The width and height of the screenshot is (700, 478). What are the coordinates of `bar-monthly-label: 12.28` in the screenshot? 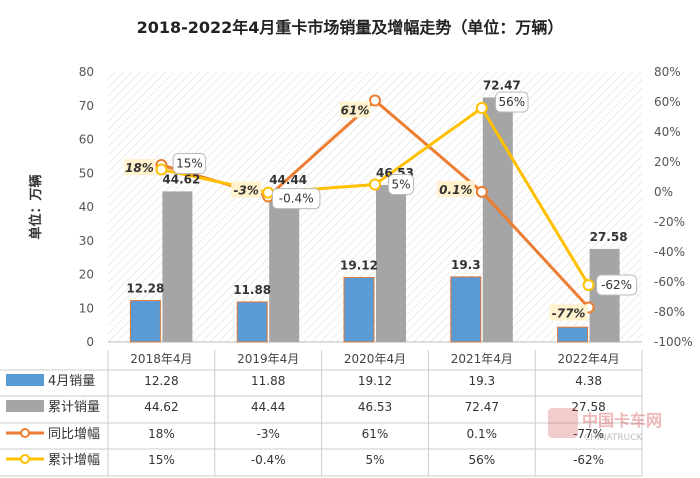 It's located at (145, 289).